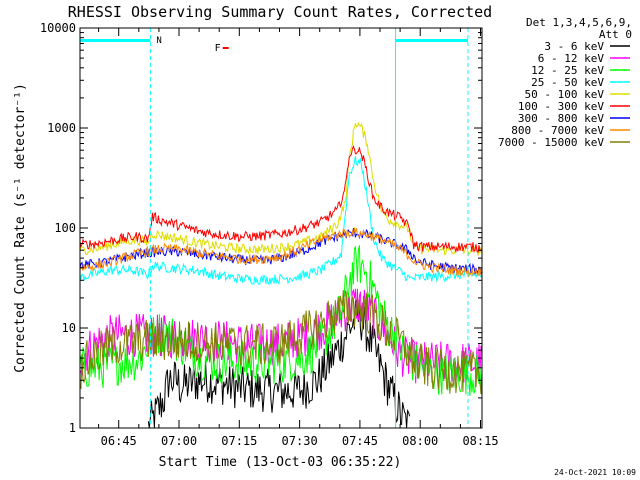 This screenshot has width=640, height=480. I want to click on legend-header-line-2: Att 0, so click(615, 34).